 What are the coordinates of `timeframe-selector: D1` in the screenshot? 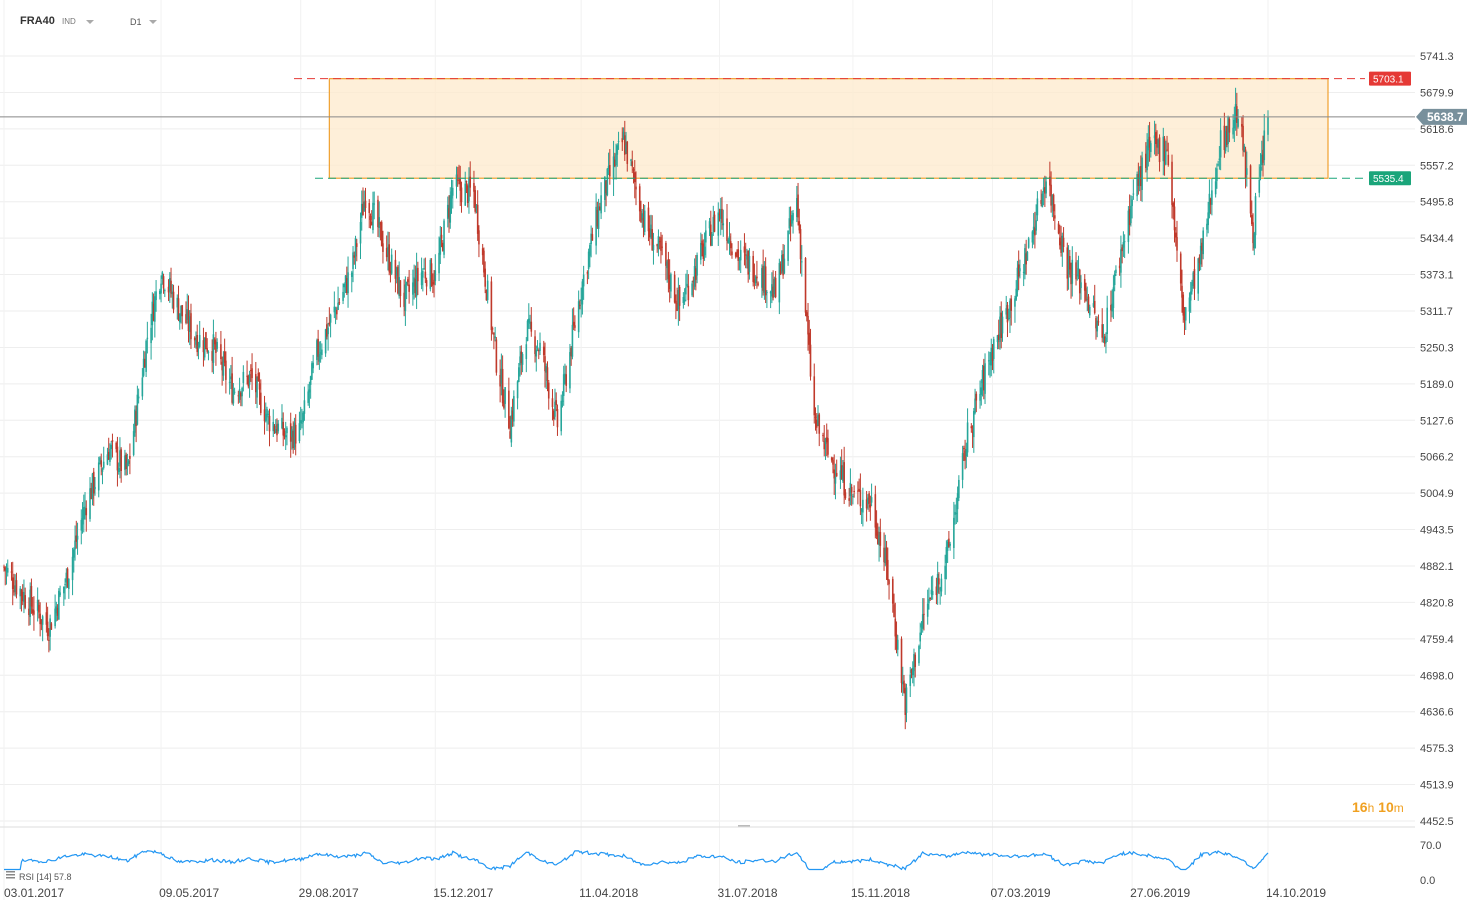 It's located at (136, 22).